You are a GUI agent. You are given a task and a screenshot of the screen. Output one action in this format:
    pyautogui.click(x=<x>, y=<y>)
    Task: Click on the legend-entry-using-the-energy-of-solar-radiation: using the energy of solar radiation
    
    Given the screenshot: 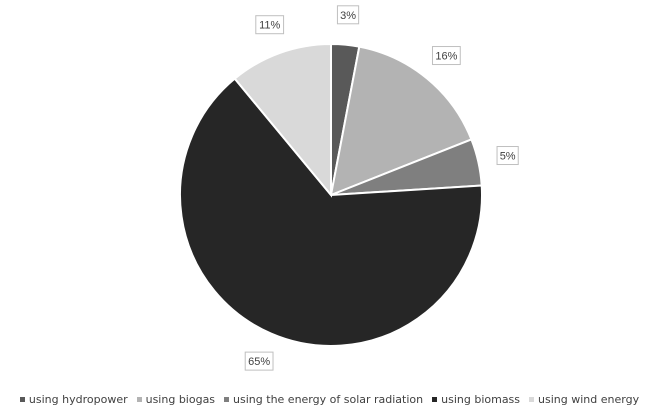 What is the action you would take?
    pyautogui.click(x=323, y=399)
    